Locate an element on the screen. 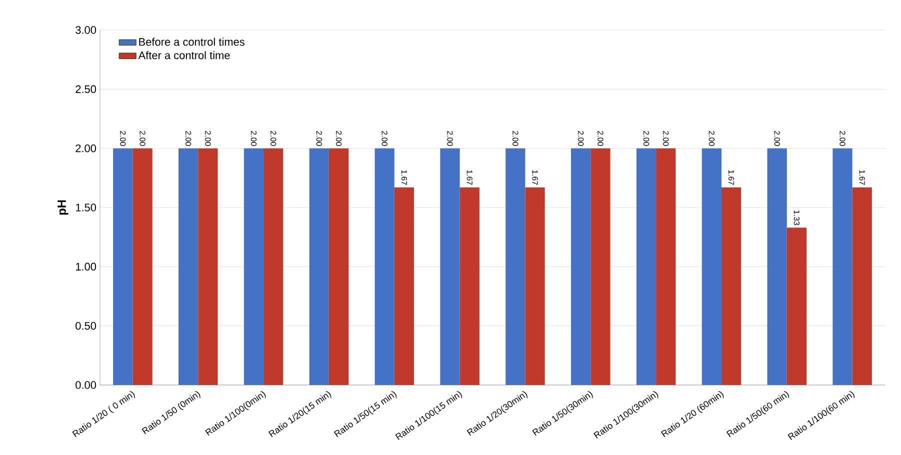 Image resolution: width=901 pixels, height=455 pixels. y-tick-label: 1.00 is located at coordinates (86, 266).